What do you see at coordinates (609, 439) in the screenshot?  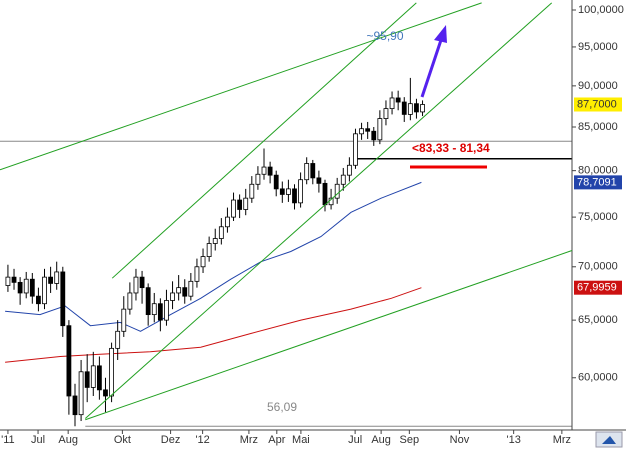 I see `scroll-icon` at bounding box center [609, 439].